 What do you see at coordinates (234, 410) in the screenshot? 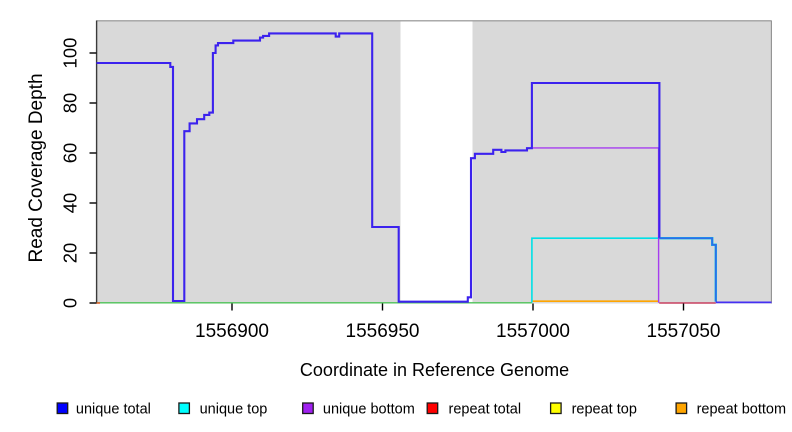
I see `svg-text: unique top` at bounding box center [234, 410].